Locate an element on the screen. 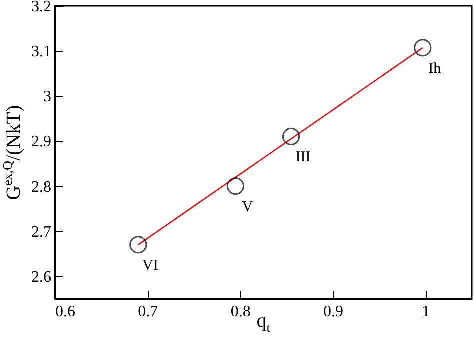 This screenshot has width=474, height=339. x-tick-label: 1 is located at coordinates (426, 312).